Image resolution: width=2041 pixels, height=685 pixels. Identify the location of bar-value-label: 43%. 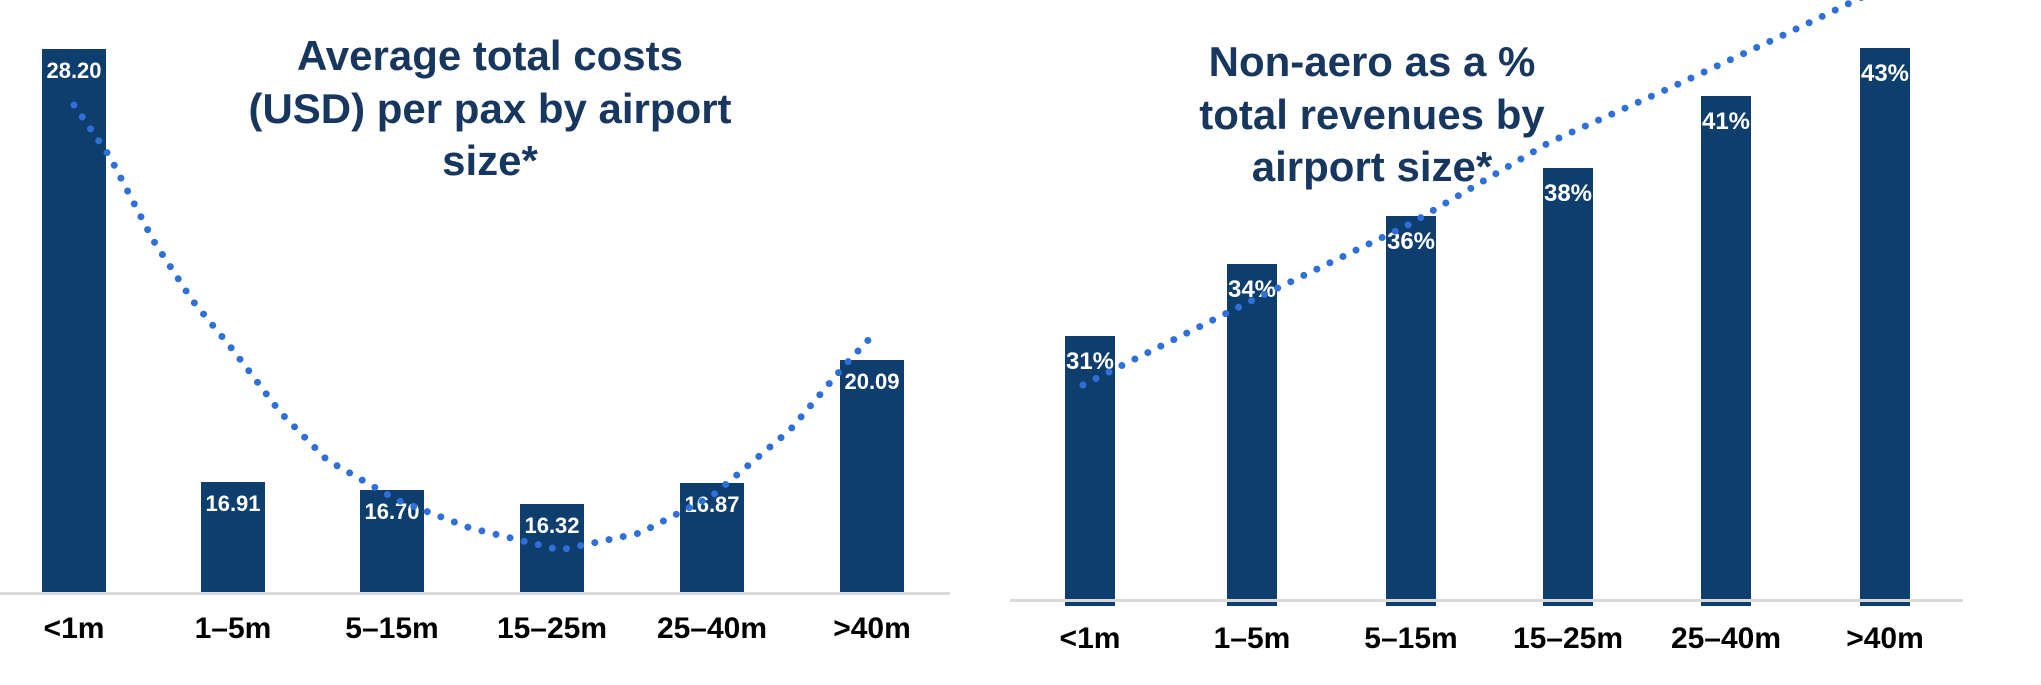
(1885, 73).